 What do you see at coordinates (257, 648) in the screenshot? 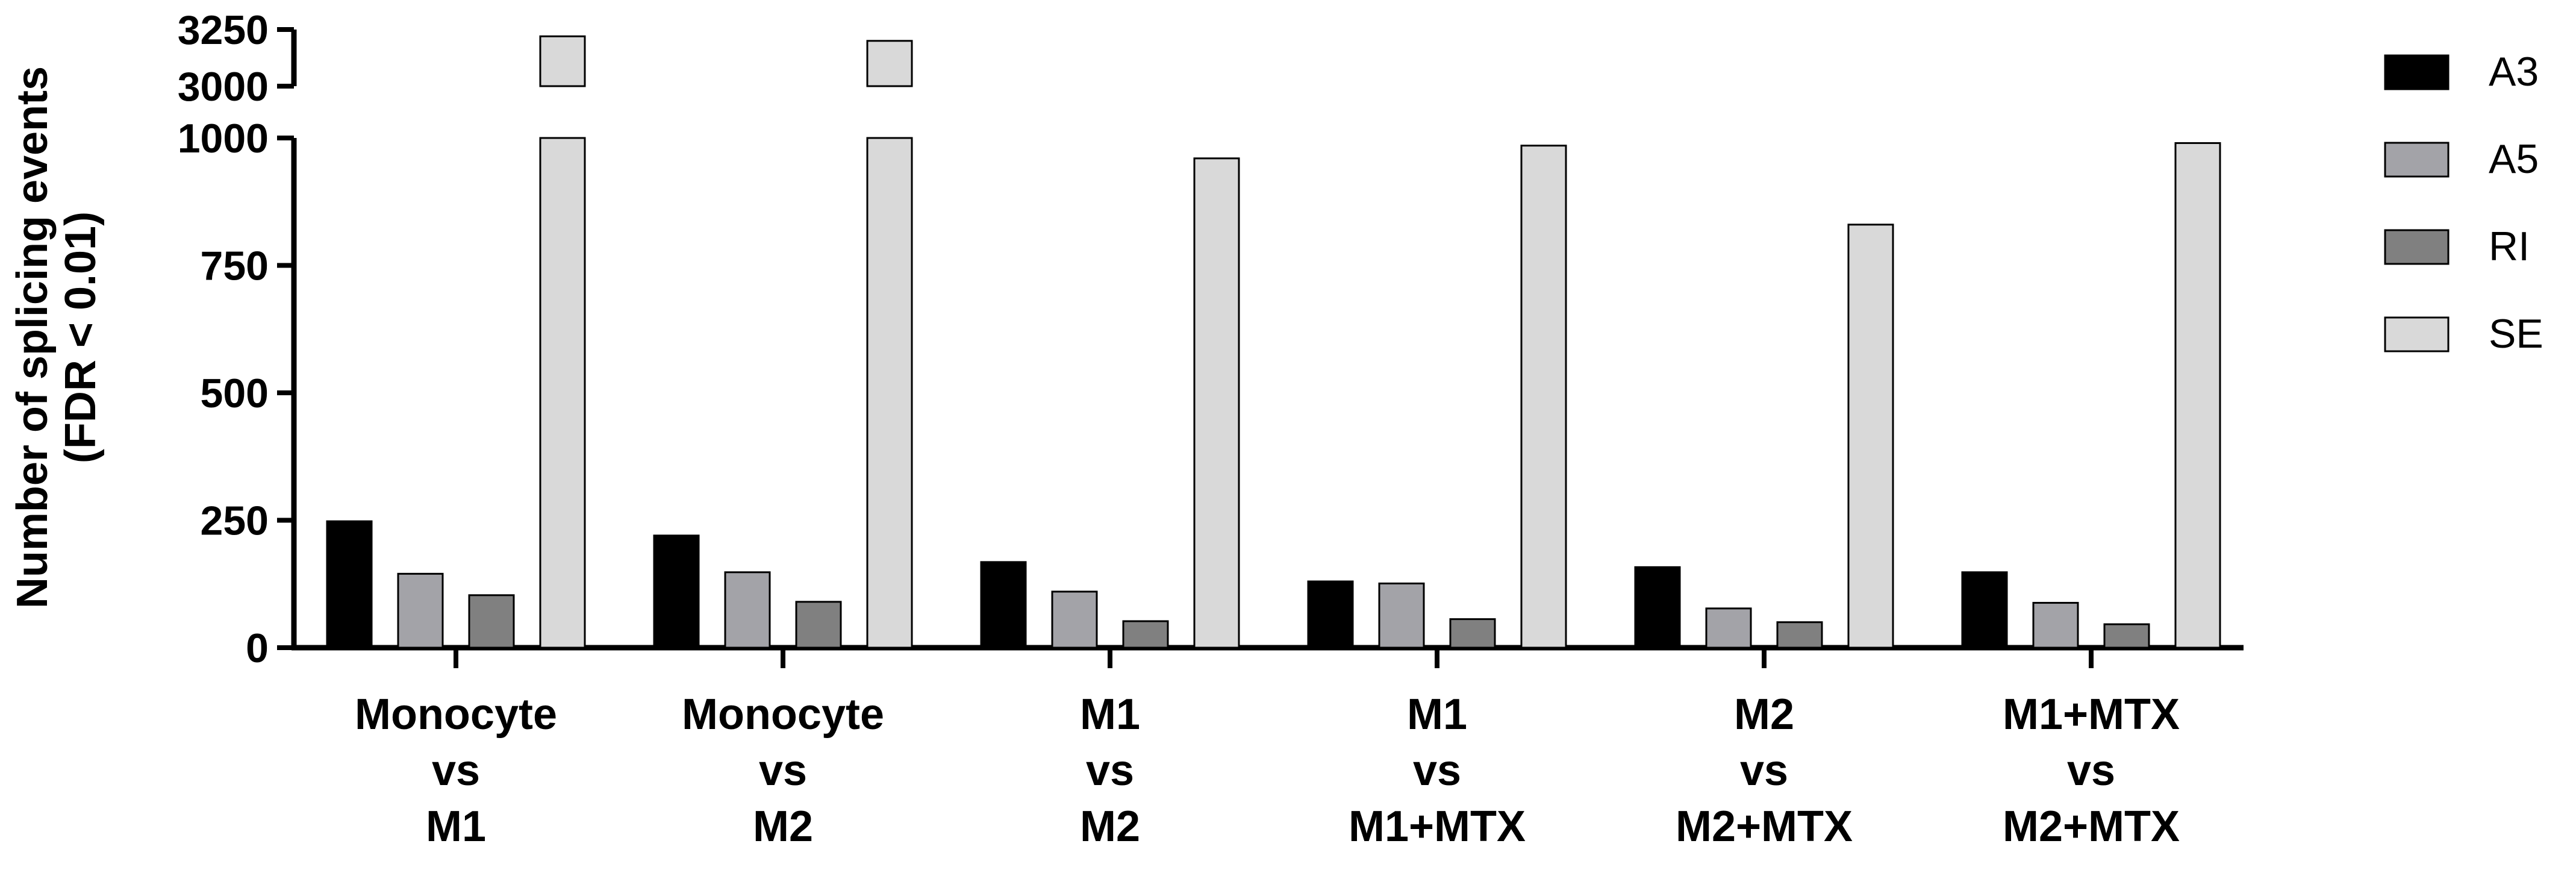
I see `y-tick-label: 0` at bounding box center [257, 648].